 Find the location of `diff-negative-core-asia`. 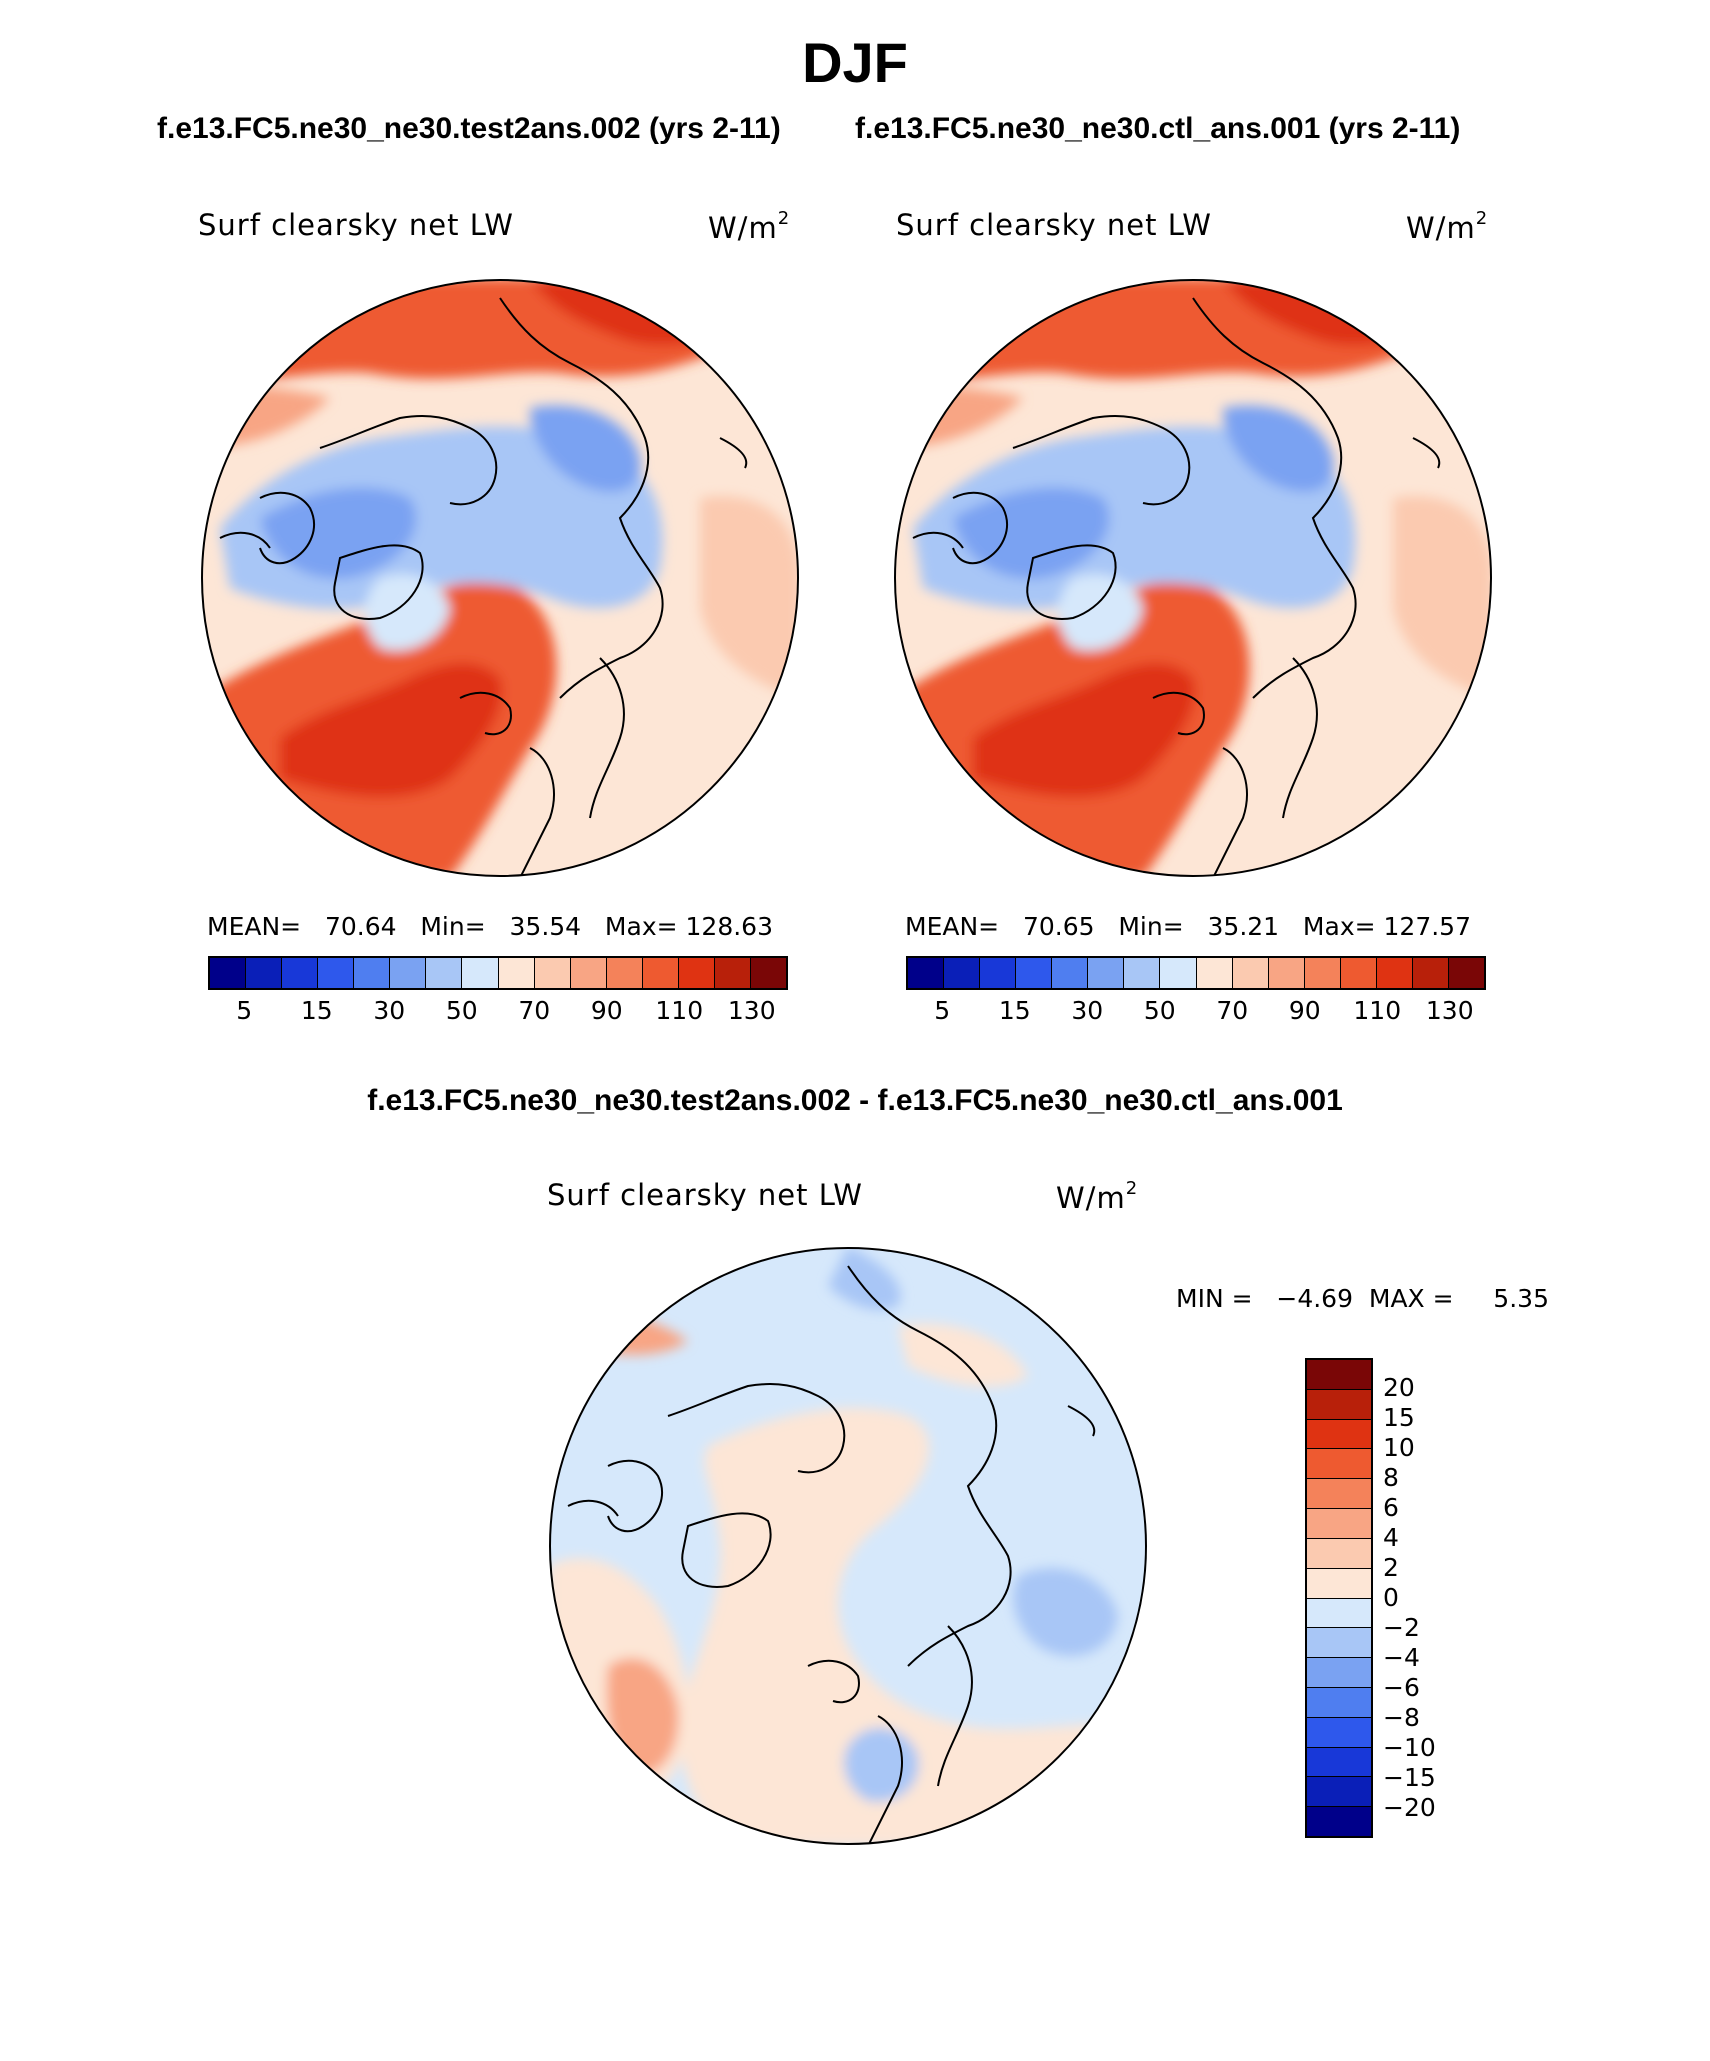

diff-negative-core-asia is located at coordinates (1065, 1612).